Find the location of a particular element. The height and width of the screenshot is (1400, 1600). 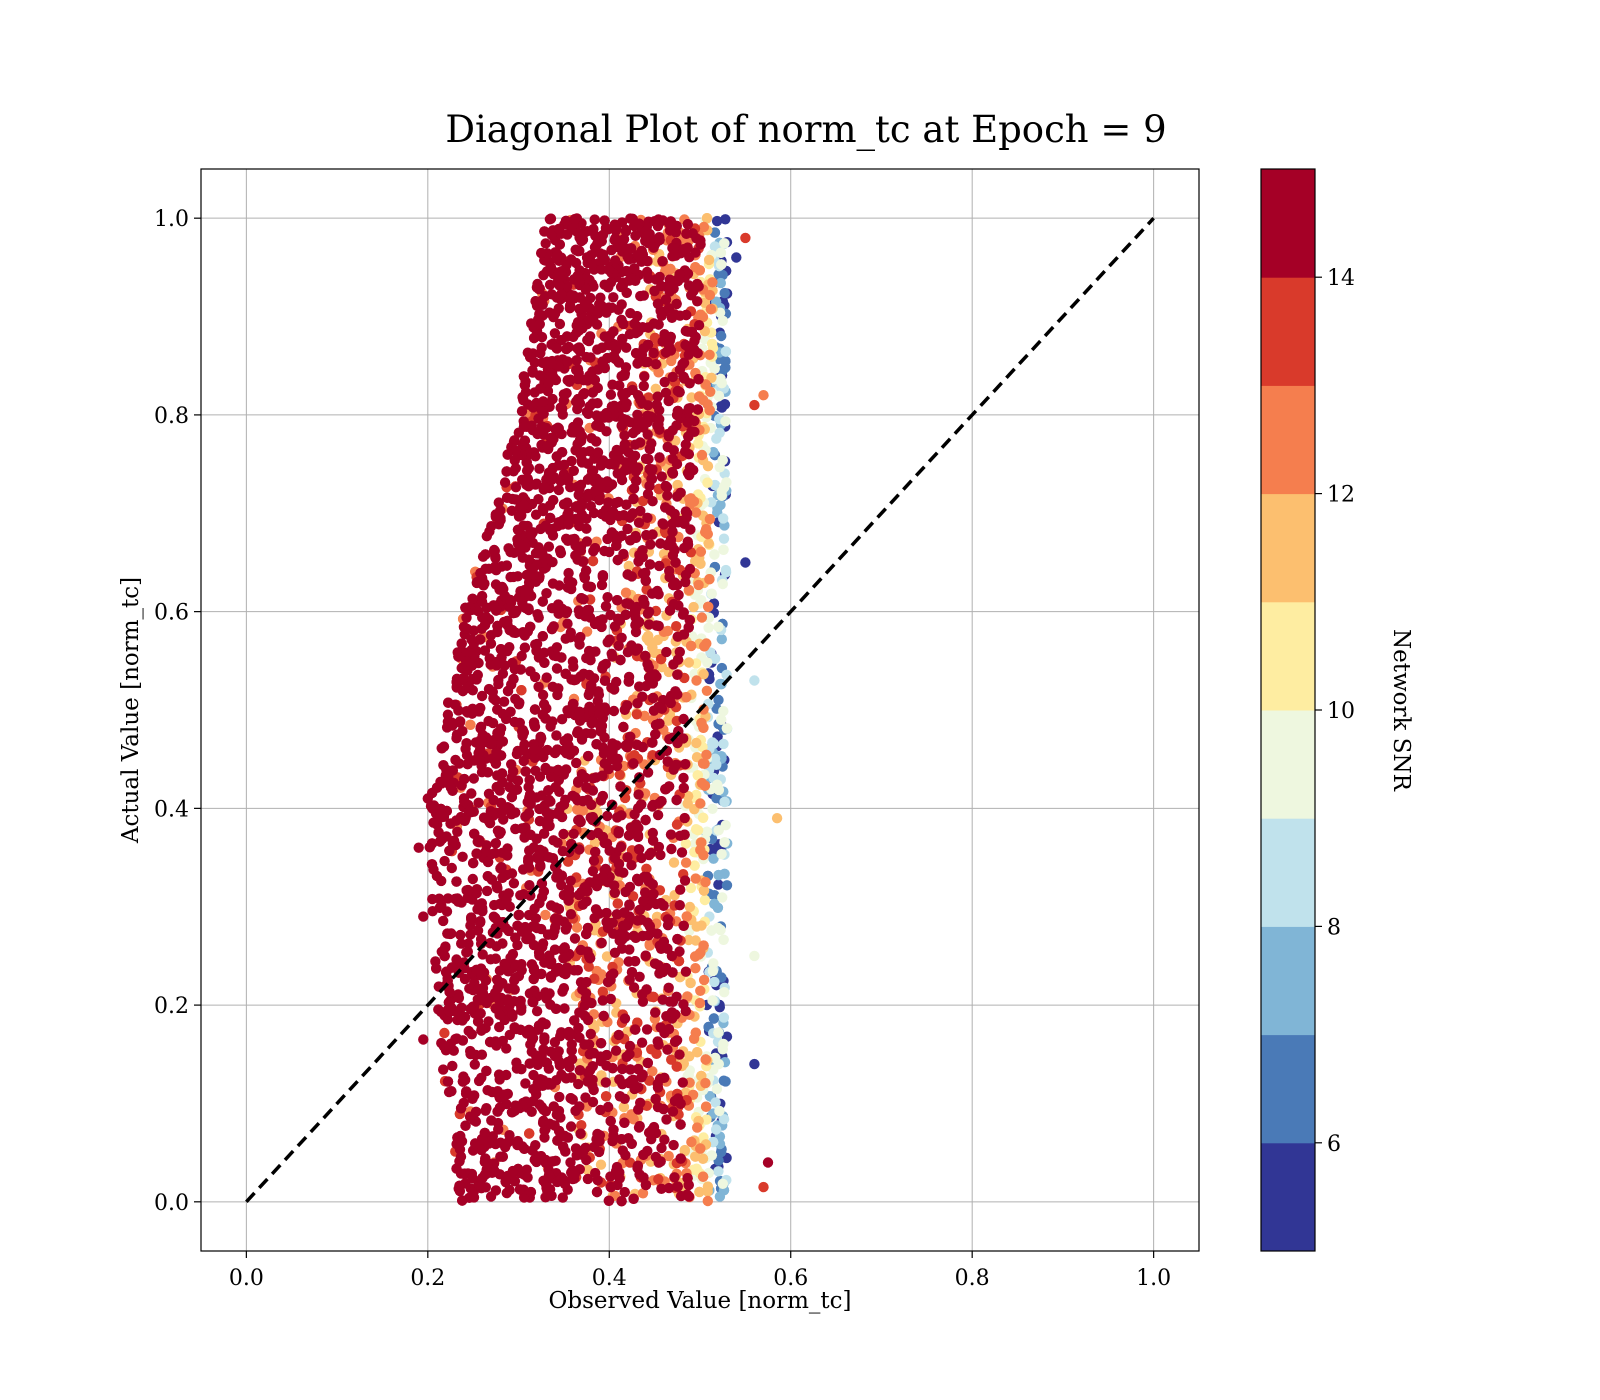

chart-title: Diagonal Plot of norm_tc at Epoch = 9 is located at coordinates (805, 130).